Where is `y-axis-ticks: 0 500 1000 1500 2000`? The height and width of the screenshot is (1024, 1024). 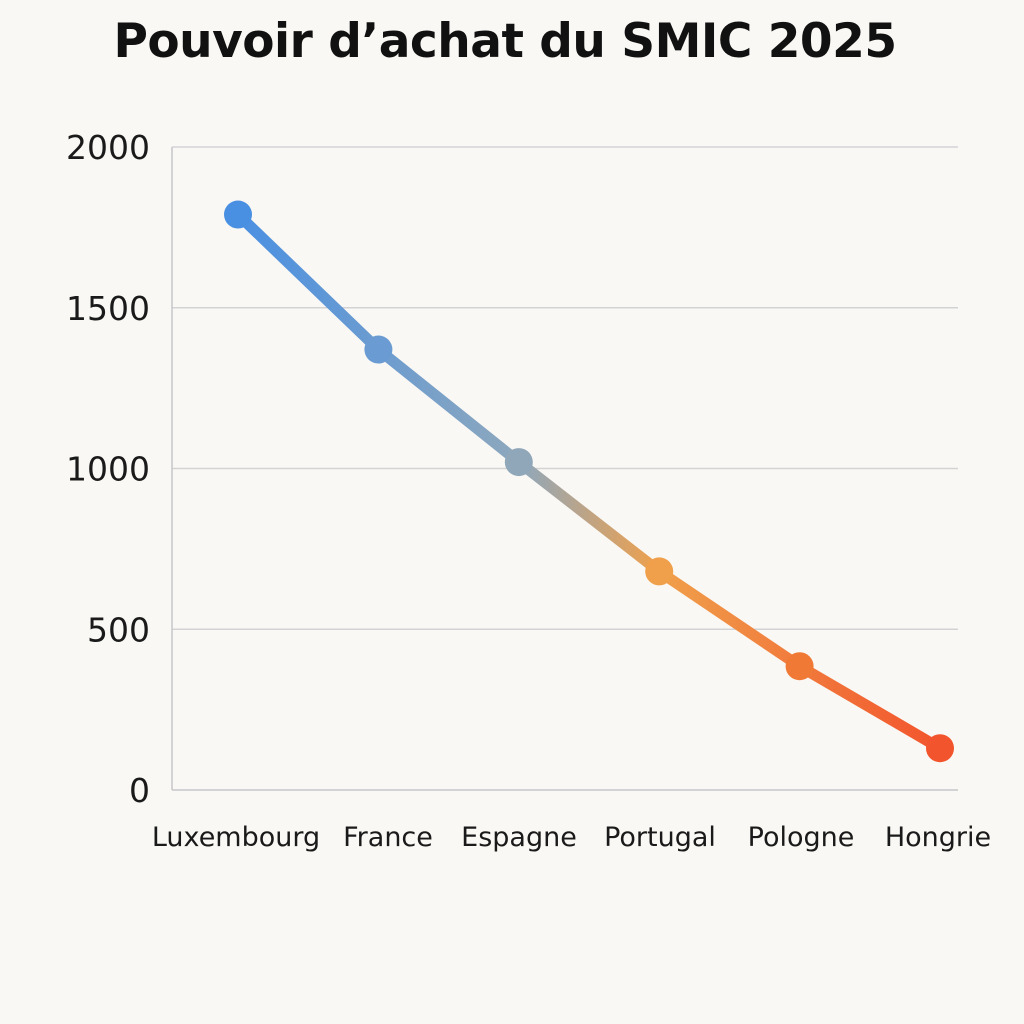 y-axis-ticks: 0 500 1000 1500 2000 is located at coordinates (108, 469).